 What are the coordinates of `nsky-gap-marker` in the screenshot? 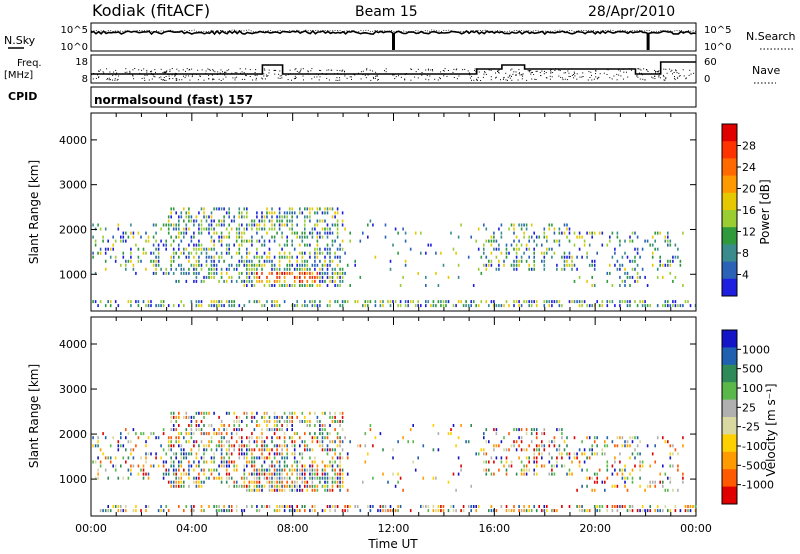 It's located at (648, 41).